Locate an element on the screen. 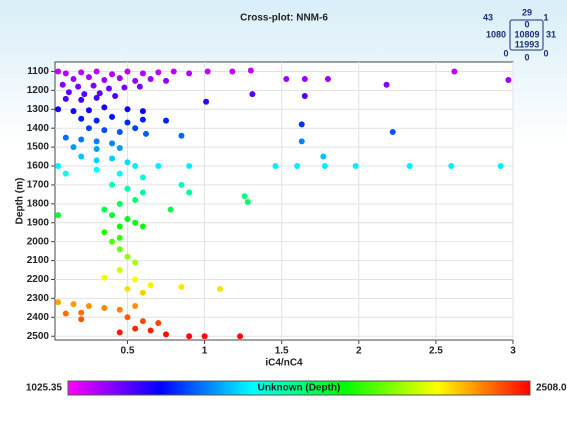 This screenshot has width=567, height=422. count: 1 is located at coordinates (545, 17).